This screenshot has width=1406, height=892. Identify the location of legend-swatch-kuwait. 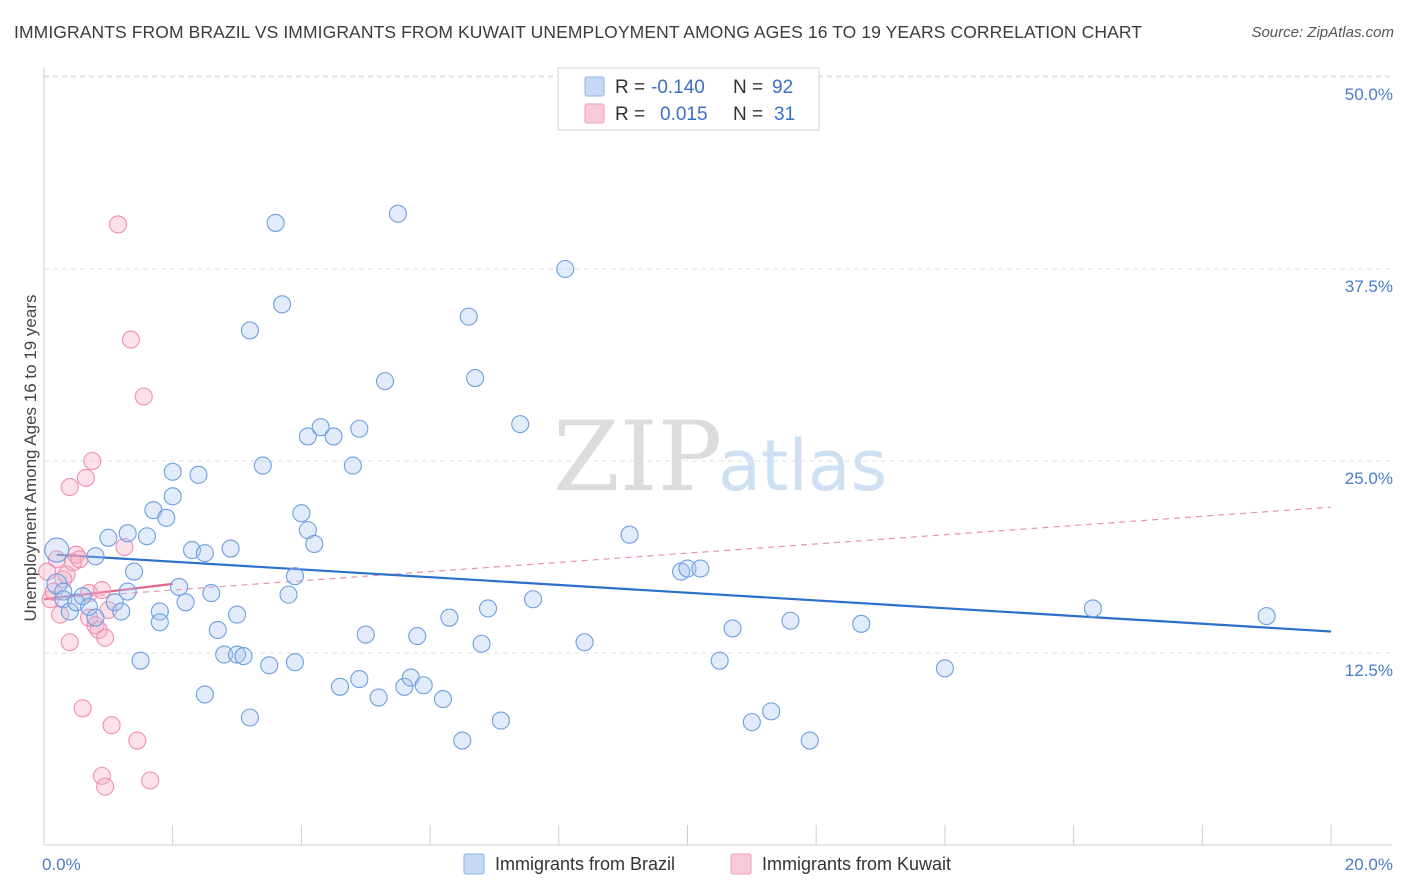
(594, 113).